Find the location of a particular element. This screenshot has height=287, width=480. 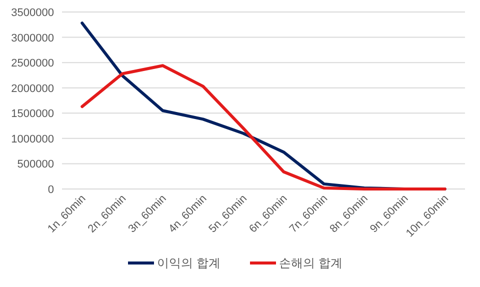

y-tick-label: 3500000 is located at coordinates (32, 13).